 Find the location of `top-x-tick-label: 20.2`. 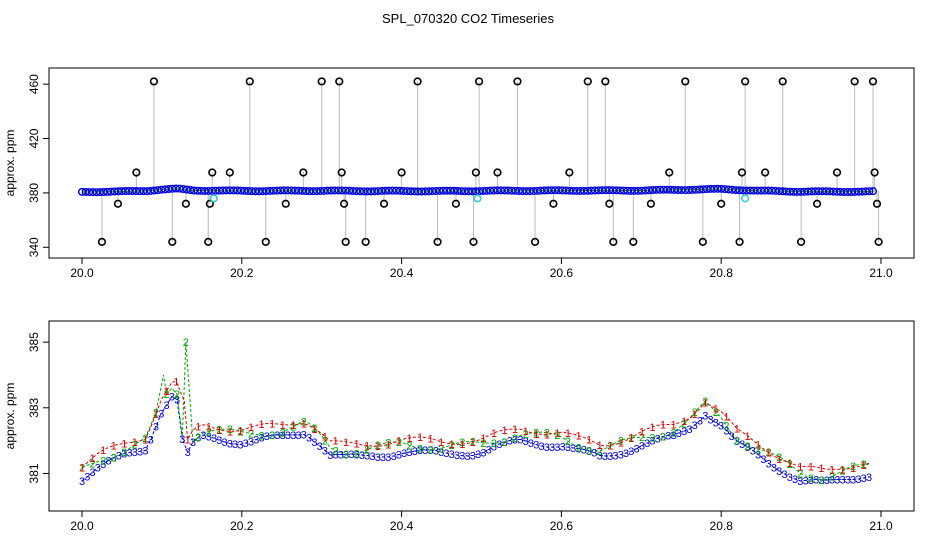

top-x-tick-label: 20.2 is located at coordinates (242, 273).